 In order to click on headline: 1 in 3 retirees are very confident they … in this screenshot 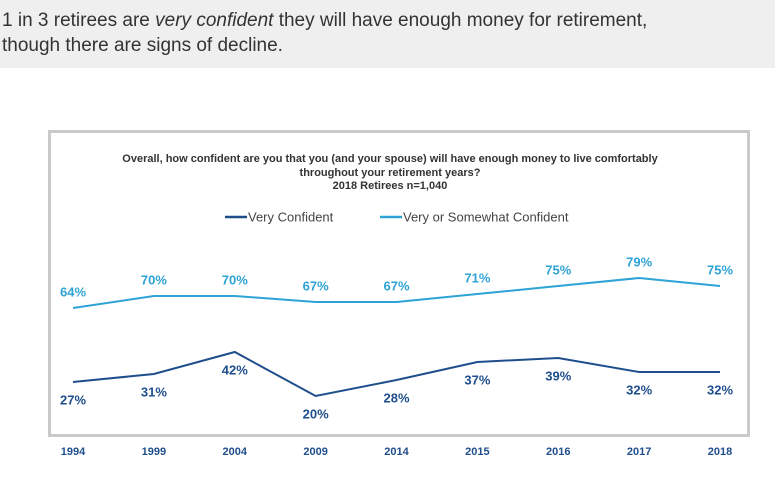, I will do `click(352, 33)`.